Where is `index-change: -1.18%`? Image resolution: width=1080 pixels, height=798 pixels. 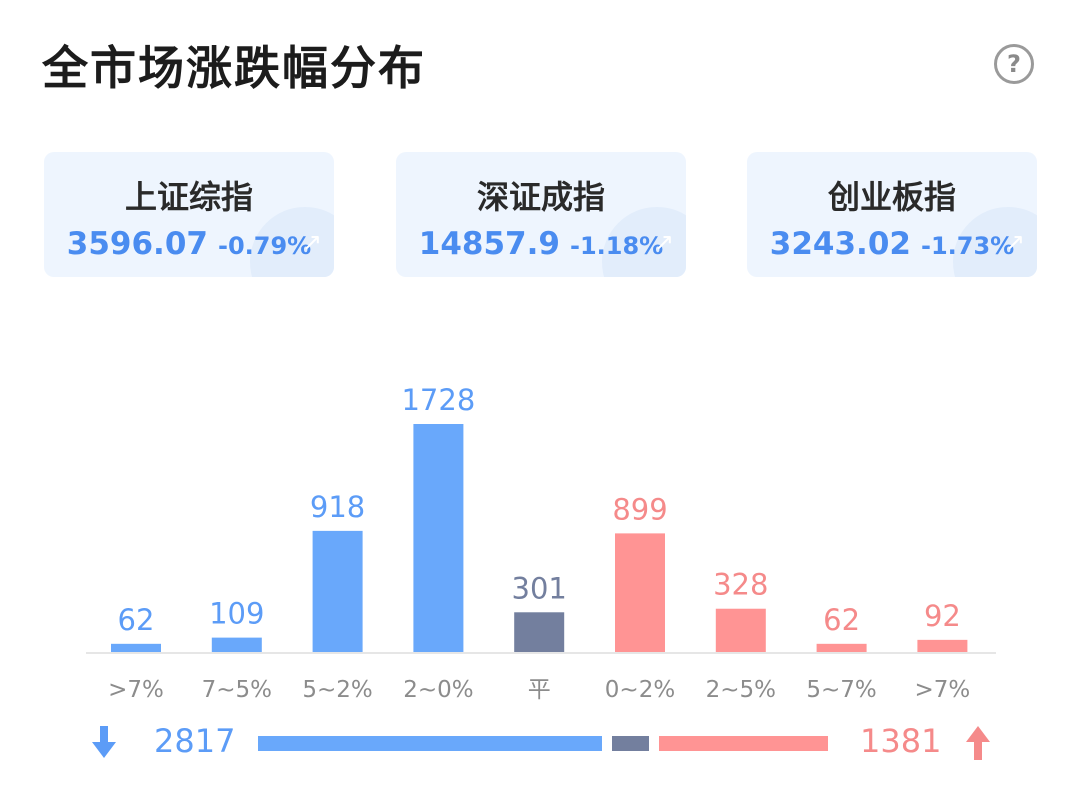
index-change: -1.18% is located at coordinates (616, 246).